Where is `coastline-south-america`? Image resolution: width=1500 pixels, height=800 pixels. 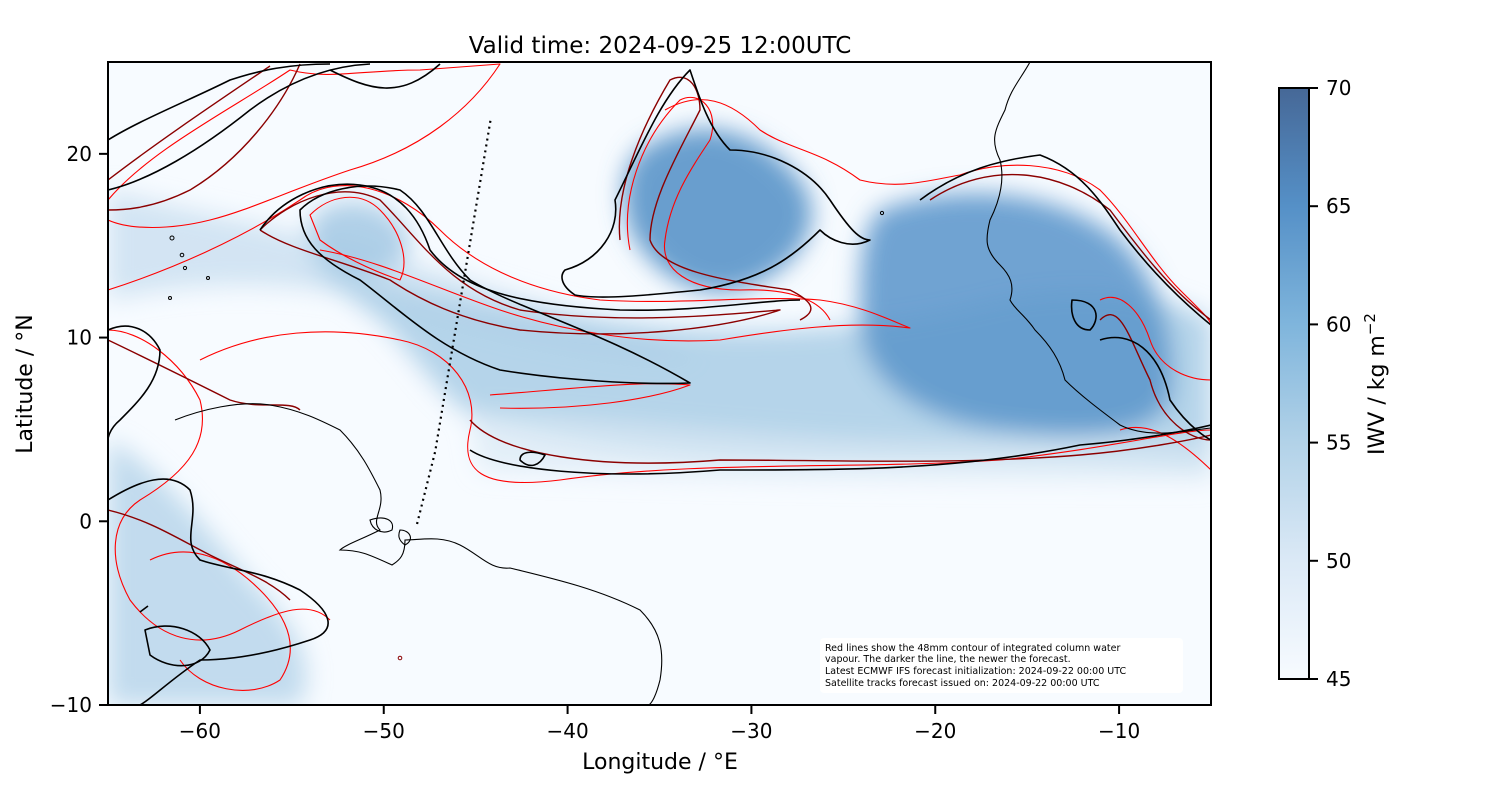 coastline-south-america is located at coordinates (418, 554).